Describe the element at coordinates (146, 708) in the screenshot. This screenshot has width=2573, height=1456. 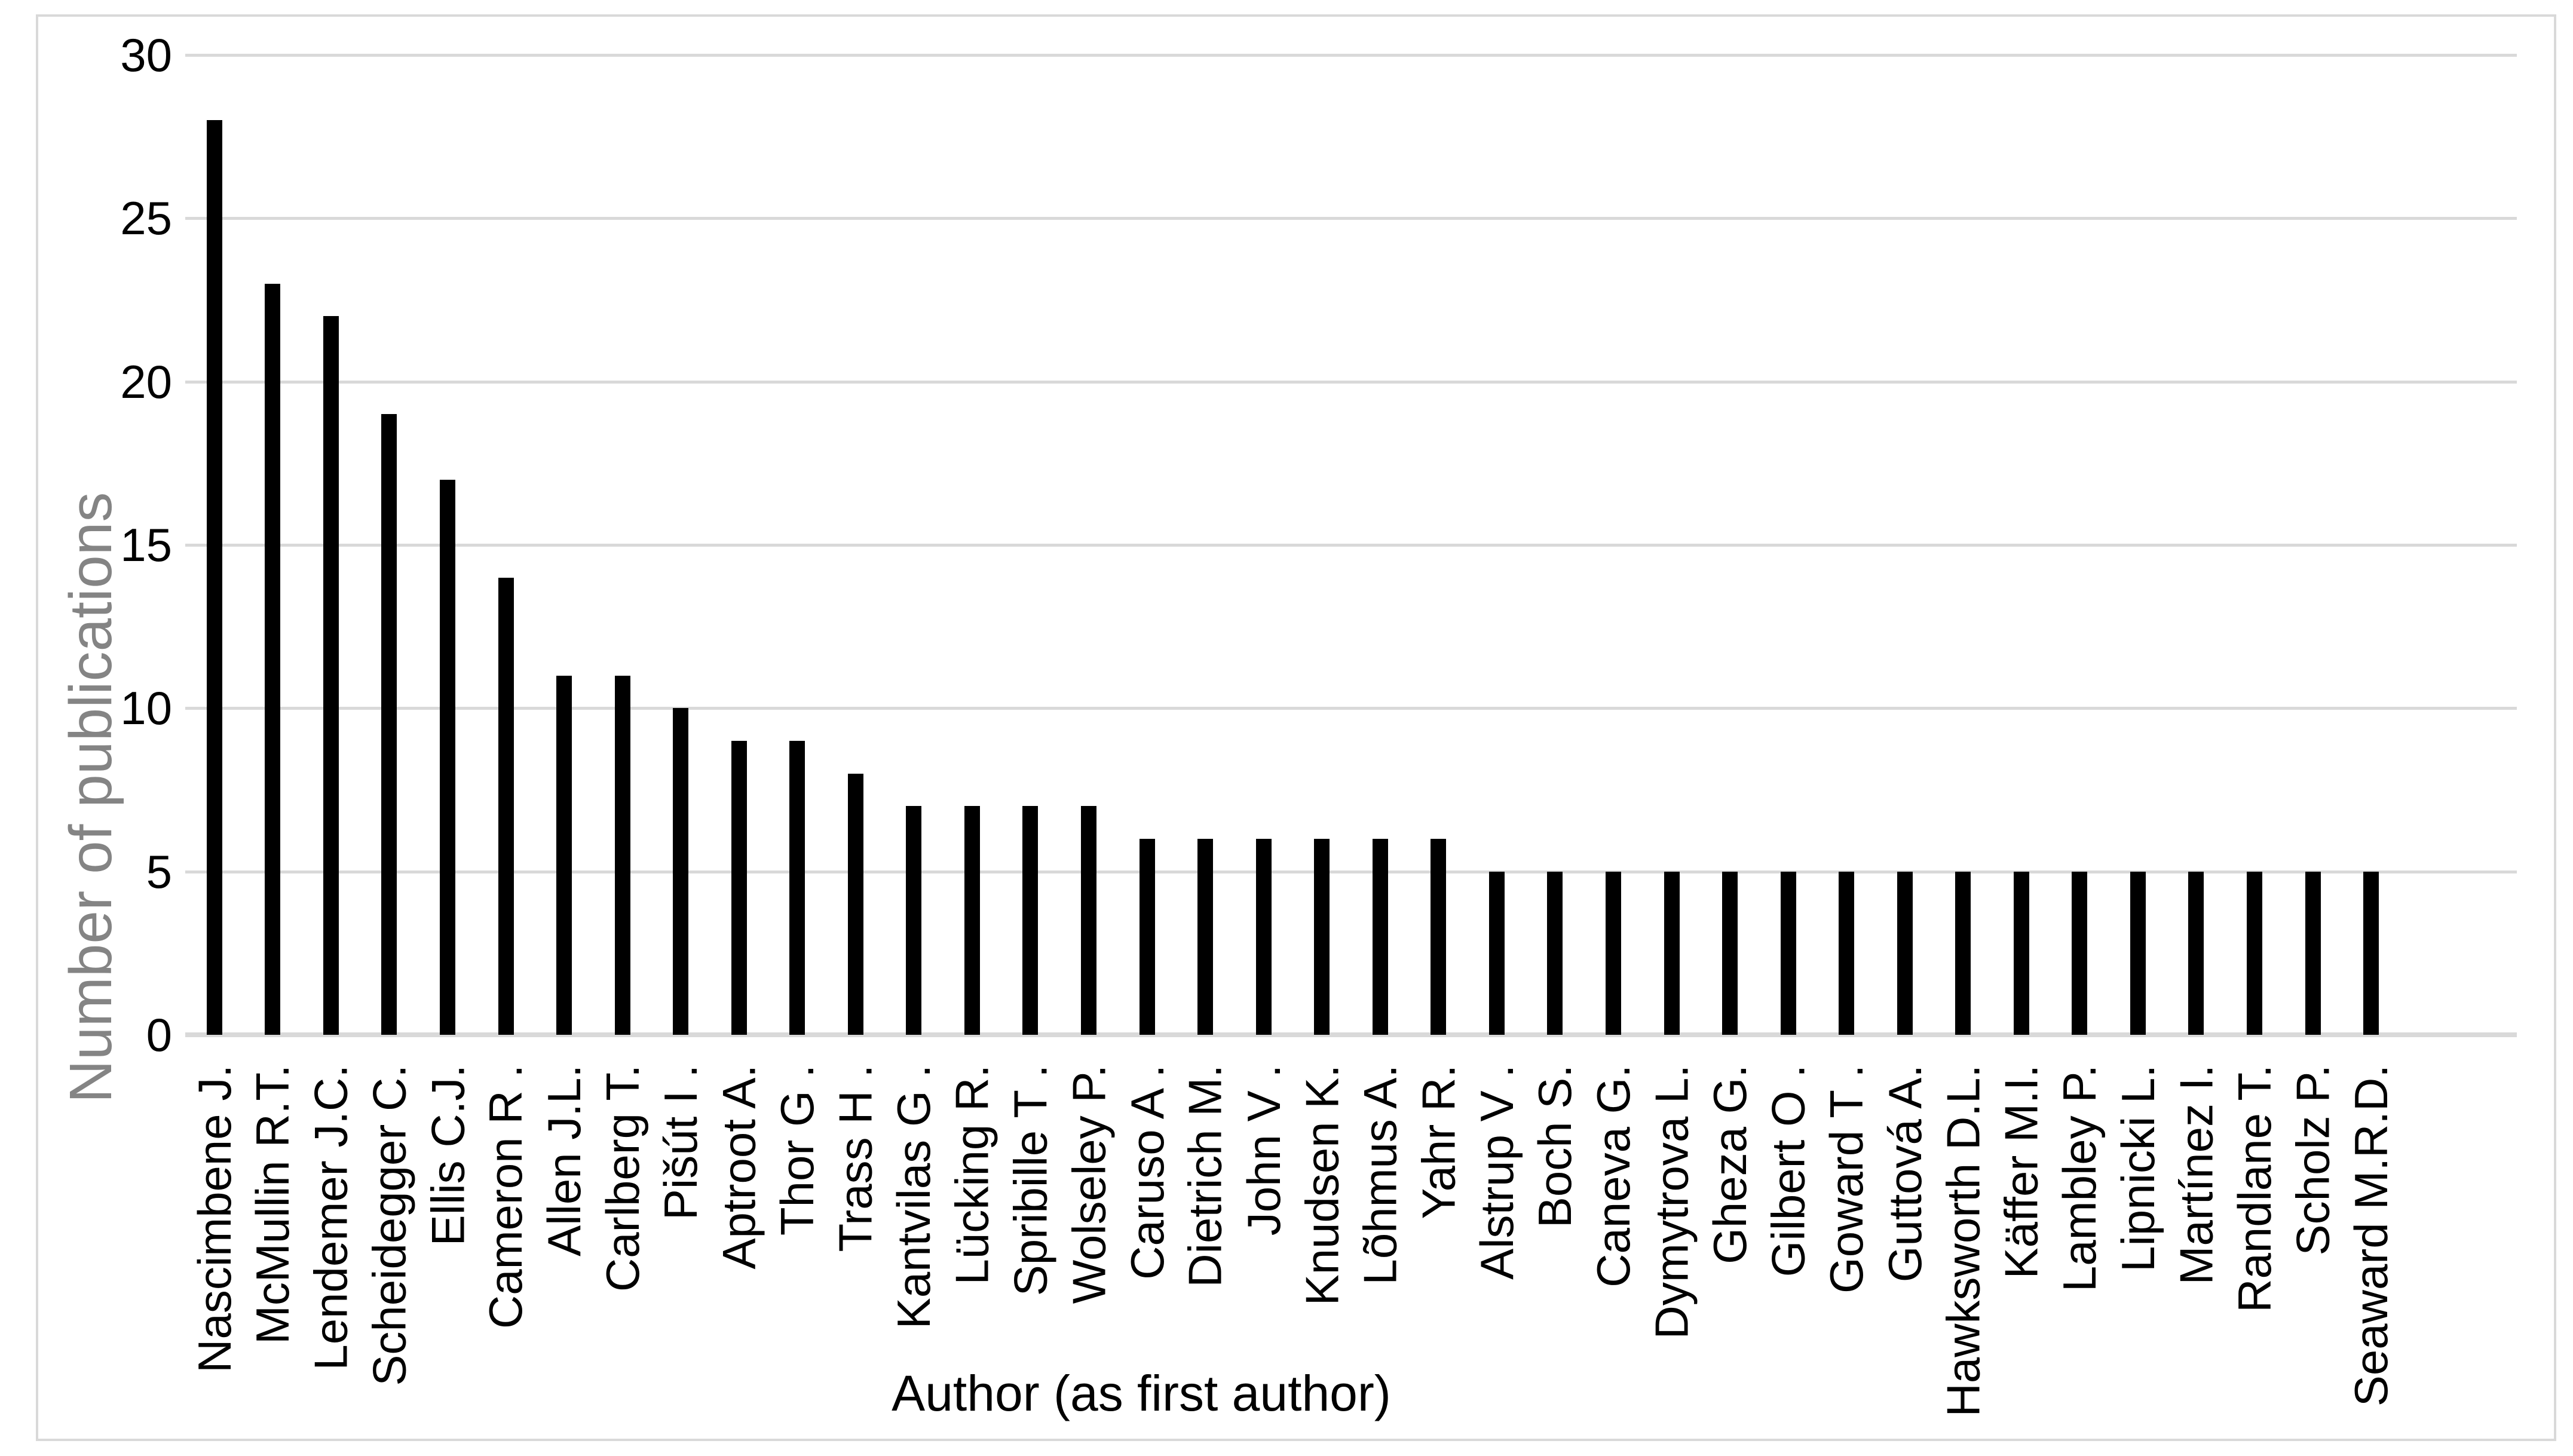
I see `y-tick-label: 10` at that location.